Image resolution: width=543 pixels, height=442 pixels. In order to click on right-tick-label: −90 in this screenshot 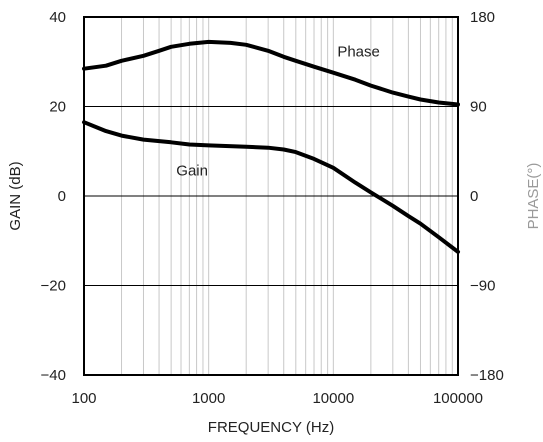, I will do `click(482, 286)`.